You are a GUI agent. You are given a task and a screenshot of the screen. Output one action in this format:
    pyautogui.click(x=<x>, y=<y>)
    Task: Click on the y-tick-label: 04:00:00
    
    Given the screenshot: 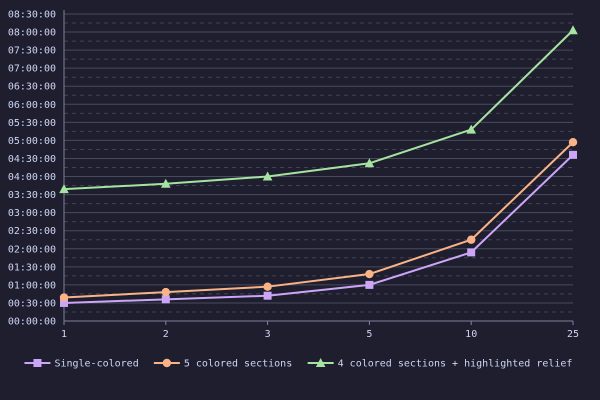 What is the action you would take?
    pyautogui.click(x=32, y=177)
    